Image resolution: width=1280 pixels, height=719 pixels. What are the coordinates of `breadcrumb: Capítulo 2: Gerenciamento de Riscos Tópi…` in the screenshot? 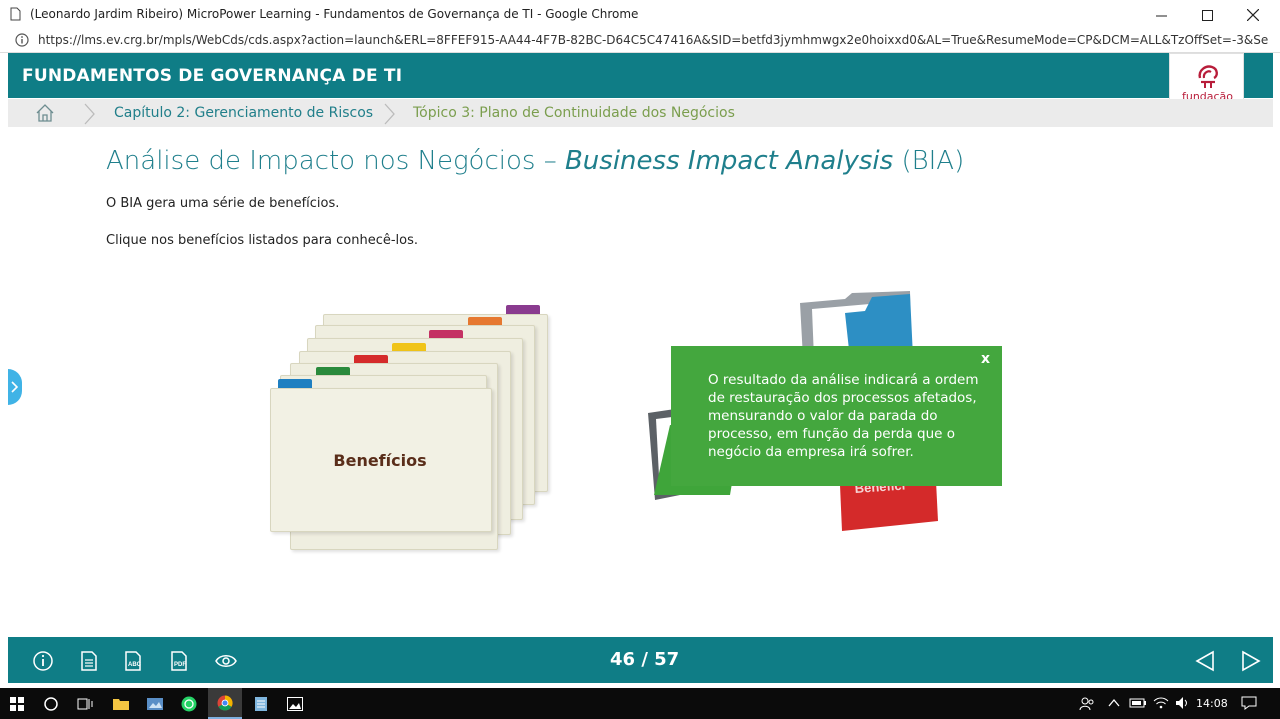 It's located at (640, 113).